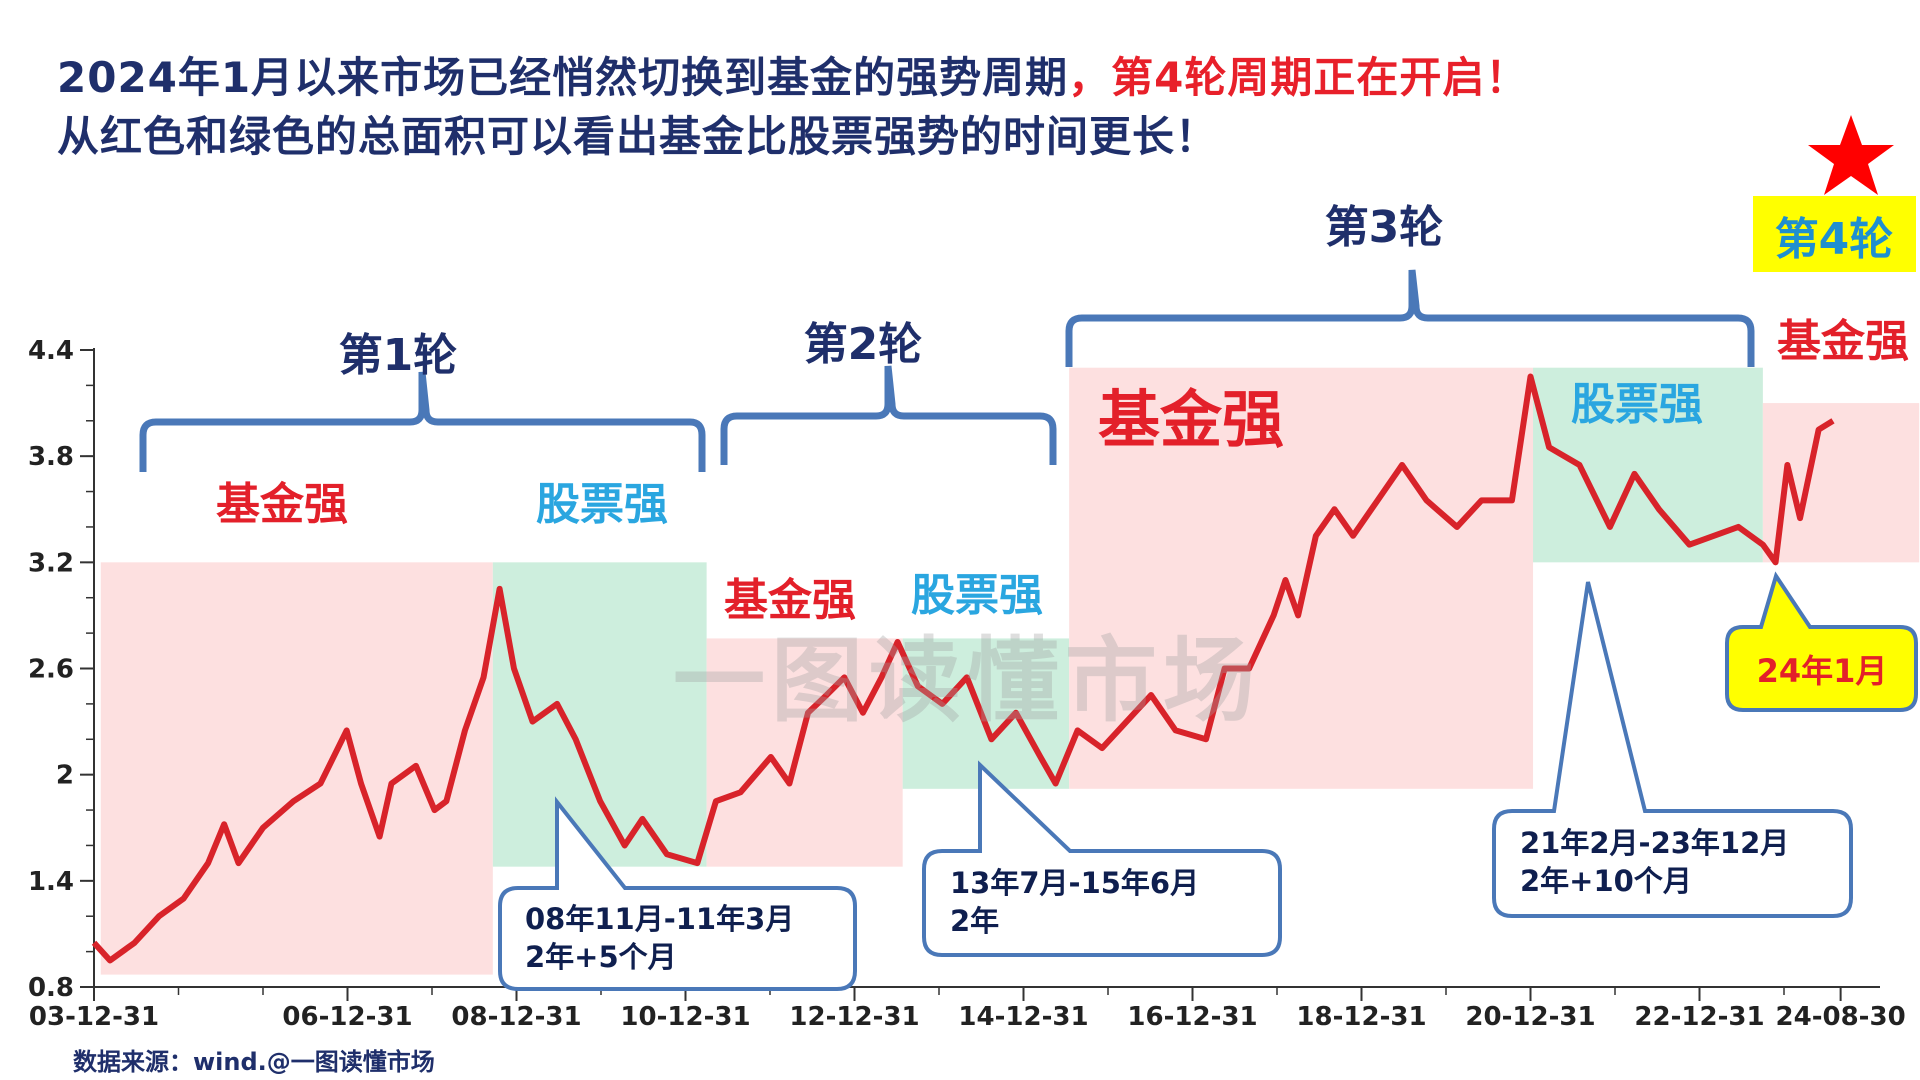  I want to click on round-2-label: 第2轮, so click(863, 344).